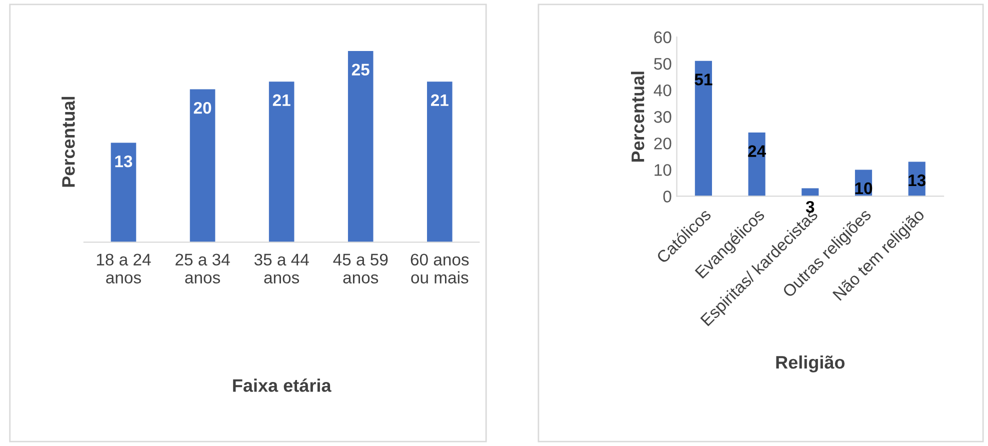 This screenshot has height=446, width=988. What do you see at coordinates (667, 196) in the screenshot?
I see `y-tick-label: 0` at bounding box center [667, 196].